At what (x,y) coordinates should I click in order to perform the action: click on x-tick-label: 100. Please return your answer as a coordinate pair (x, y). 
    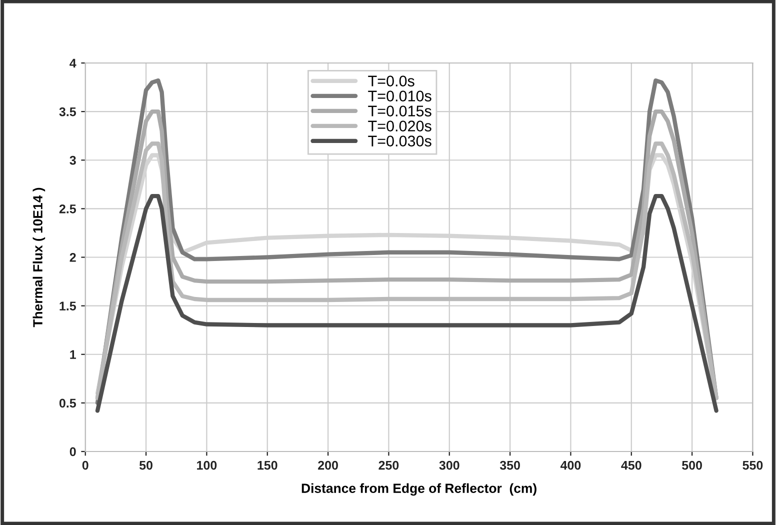
    Looking at the image, I should click on (207, 465).